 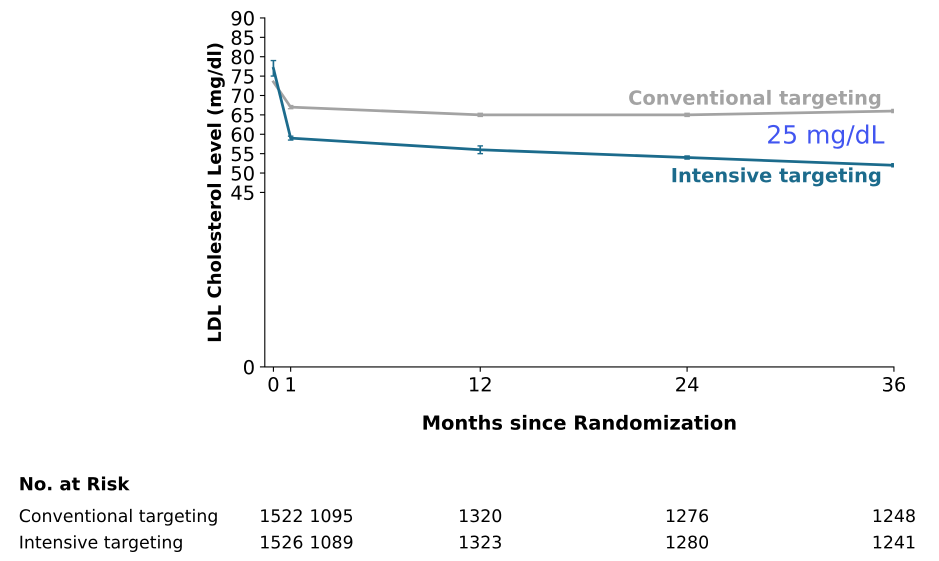 I want to click on x-tick-label: 12, so click(x=480, y=384).